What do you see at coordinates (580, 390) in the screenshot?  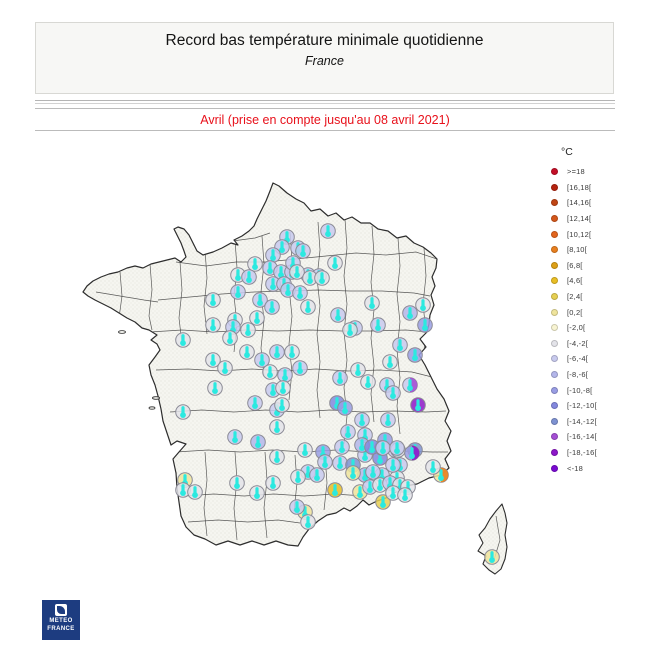 I see `legend-label: [-10,-8[` at bounding box center [580, 390].